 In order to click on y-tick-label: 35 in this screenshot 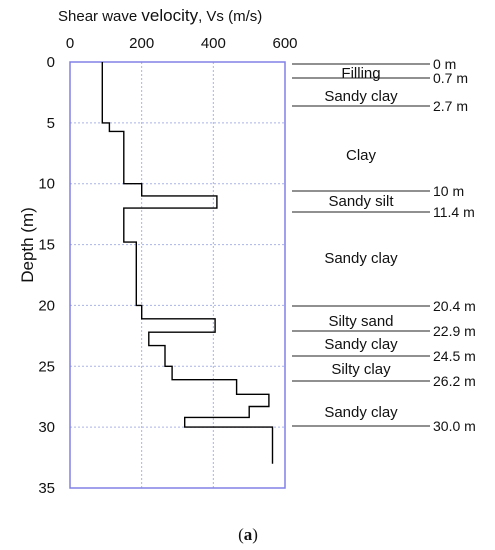, I will do `click(46, 488)`.